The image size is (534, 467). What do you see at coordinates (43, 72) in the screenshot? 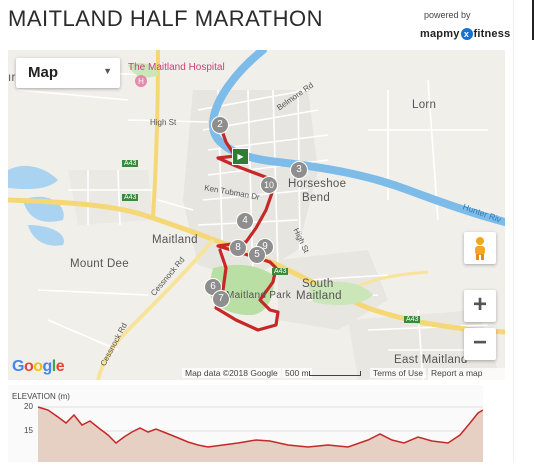
I see `map-type-label: Map` at bounding box center [43, 72].